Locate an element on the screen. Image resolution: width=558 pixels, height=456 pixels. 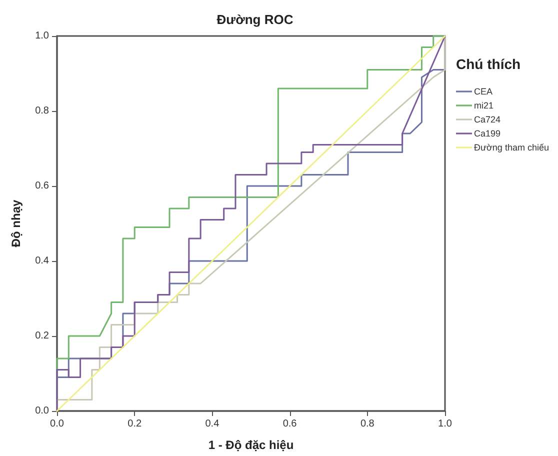
x-tick-label: 0.8 is located at coordinates (367, 424).